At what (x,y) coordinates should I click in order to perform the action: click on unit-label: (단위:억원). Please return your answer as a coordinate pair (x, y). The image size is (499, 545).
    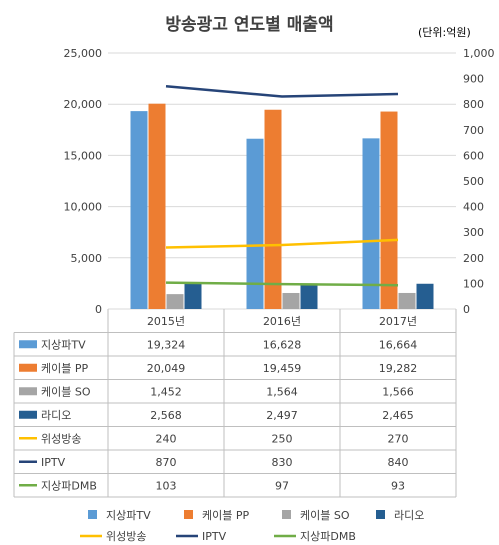
    Looking at the image, I should click on (444, 32).